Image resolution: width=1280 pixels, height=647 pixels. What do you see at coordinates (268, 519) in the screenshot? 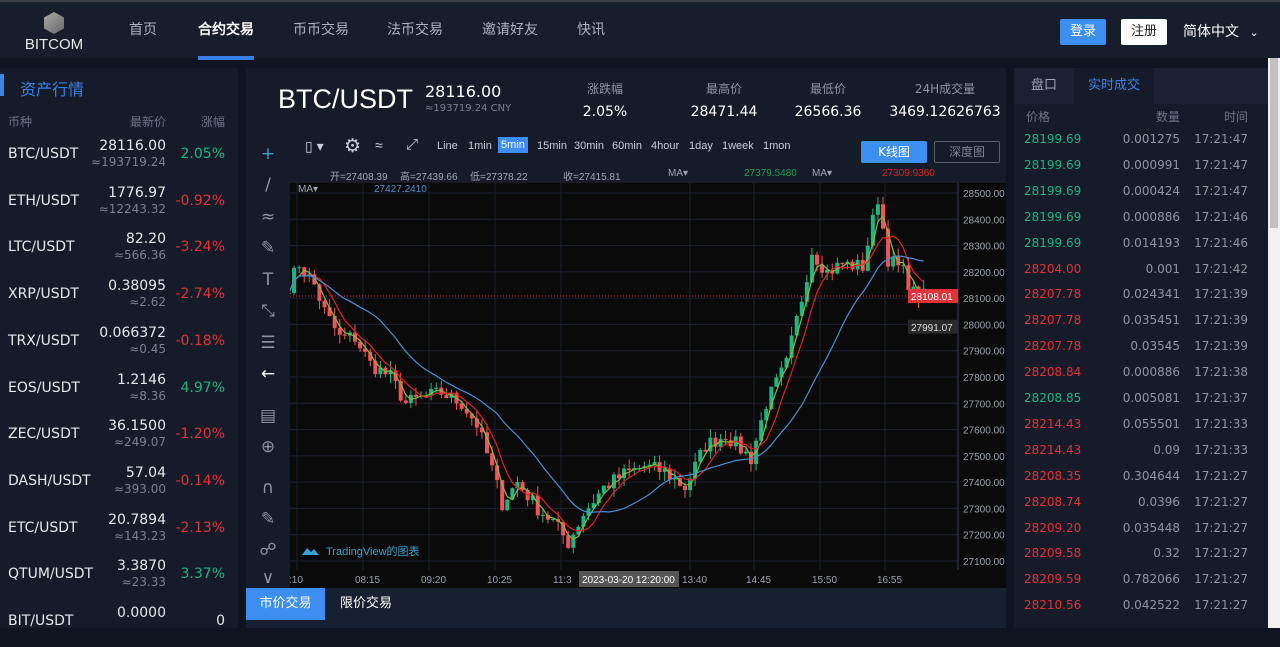
I see `lock-drawings-icon: ✎` at bounding box center [268, 519].